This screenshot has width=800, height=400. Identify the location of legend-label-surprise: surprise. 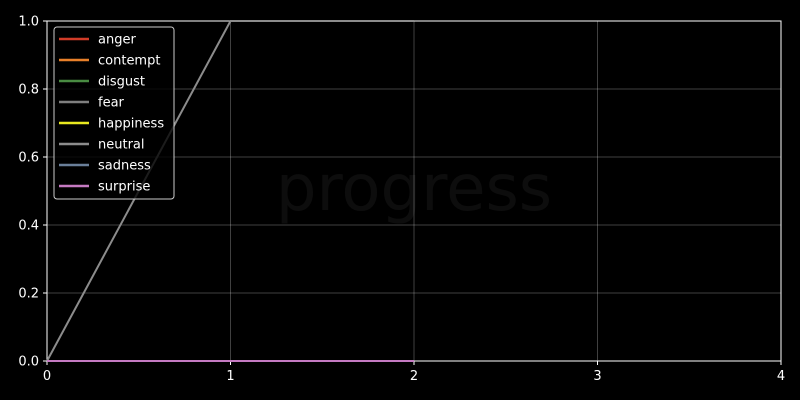
(124, 187).